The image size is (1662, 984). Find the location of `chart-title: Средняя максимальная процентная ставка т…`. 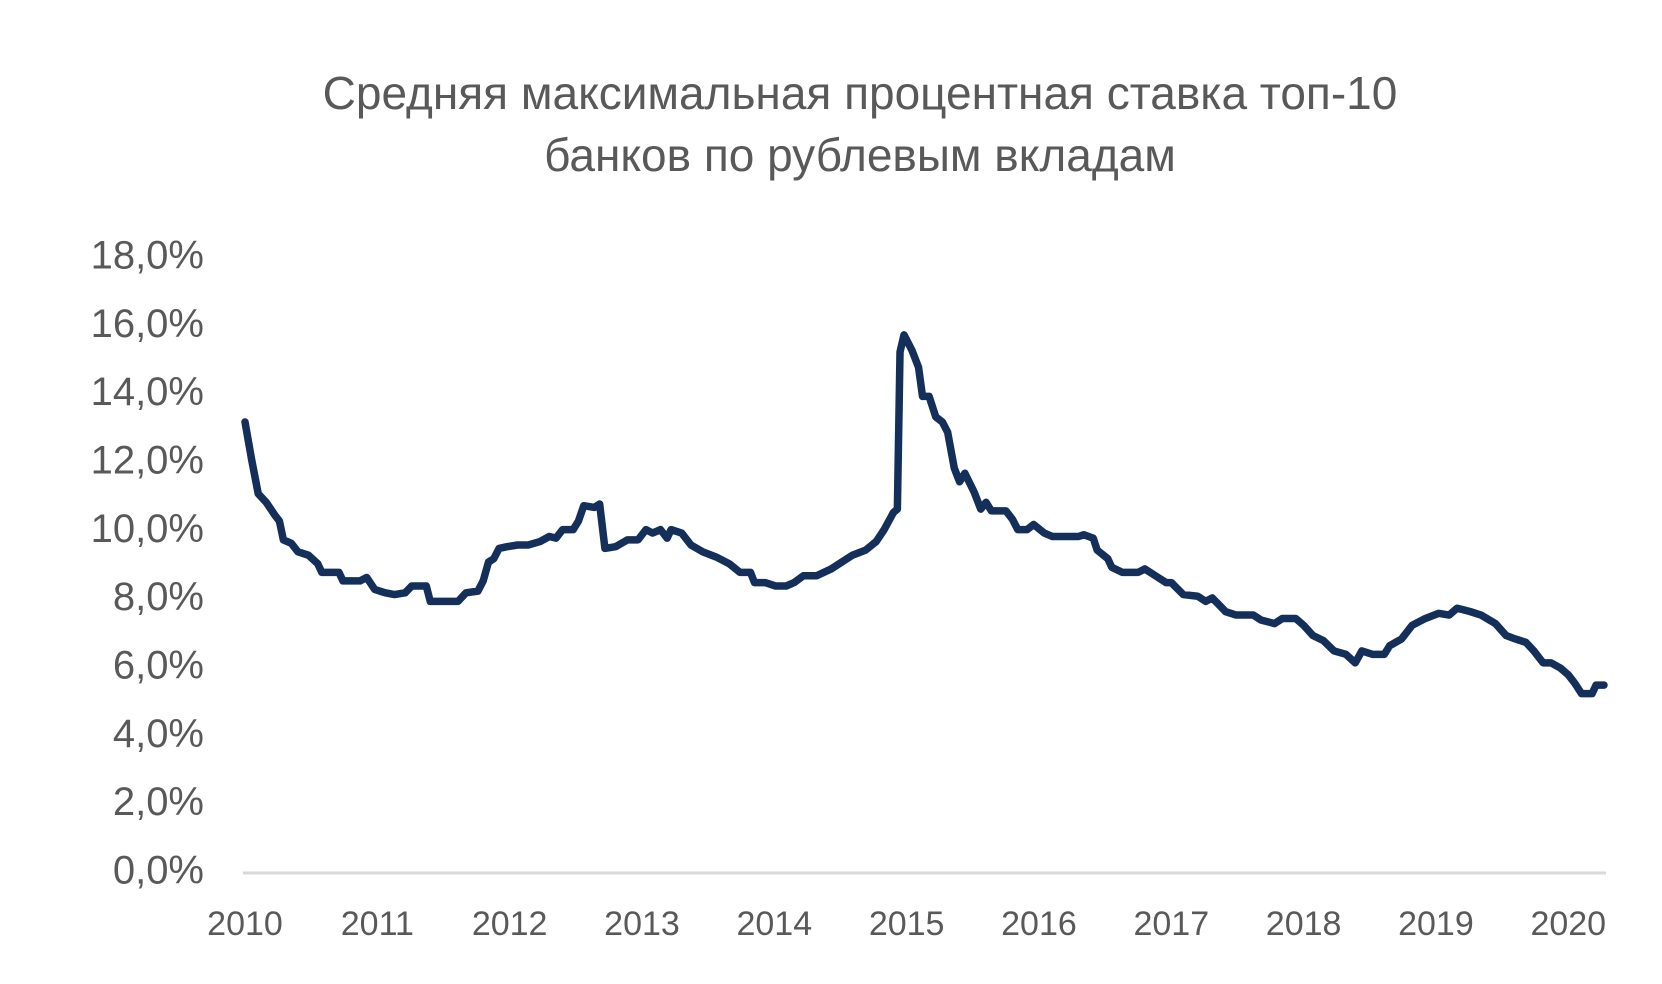

chart-title: Средняя максимальная процентная ставка т… is located at coordinates (860, 124).